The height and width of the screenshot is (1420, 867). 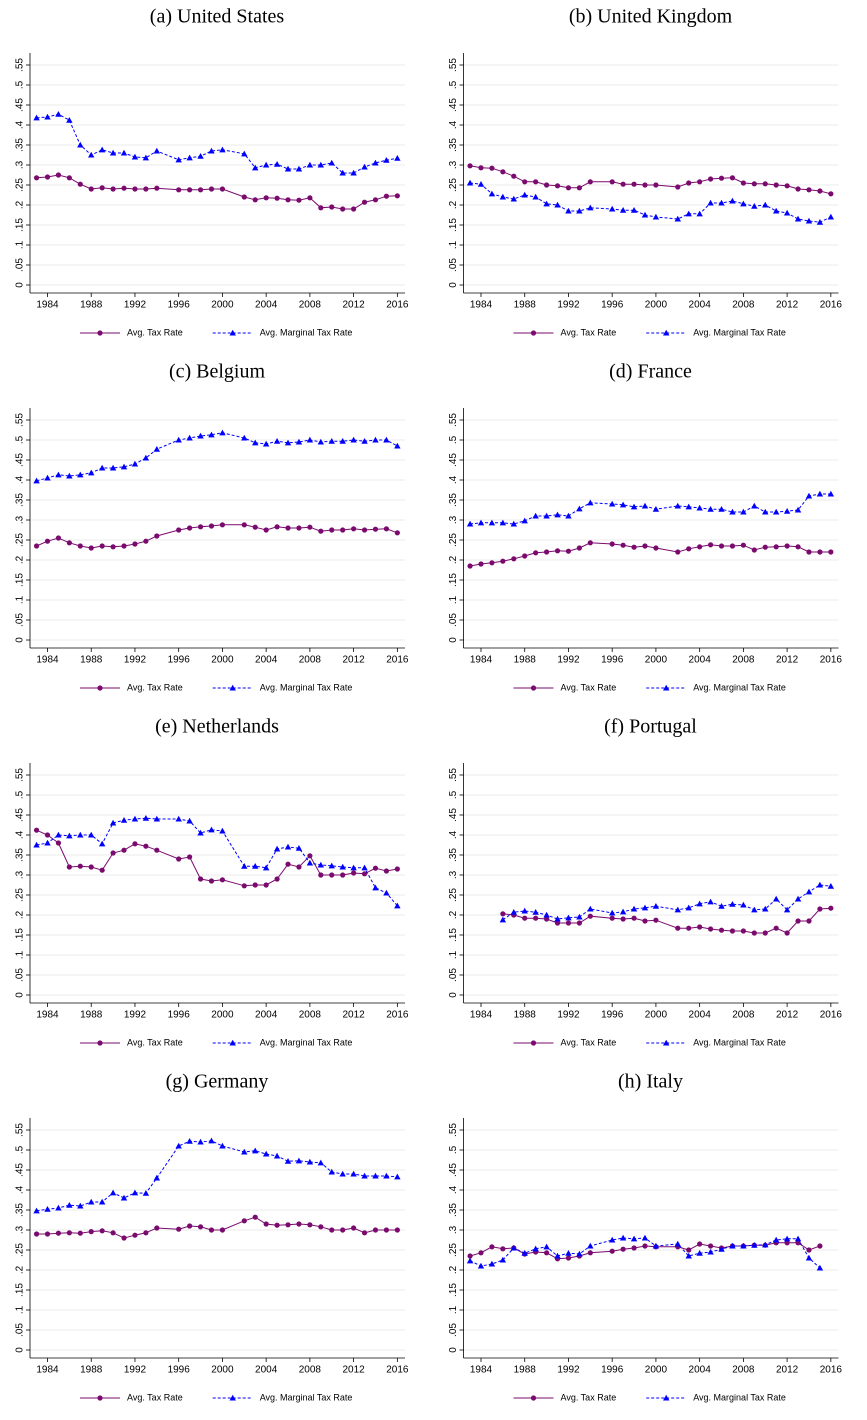 I want to click on panel-title: (c) Belgium, so click(x=217, y=372).